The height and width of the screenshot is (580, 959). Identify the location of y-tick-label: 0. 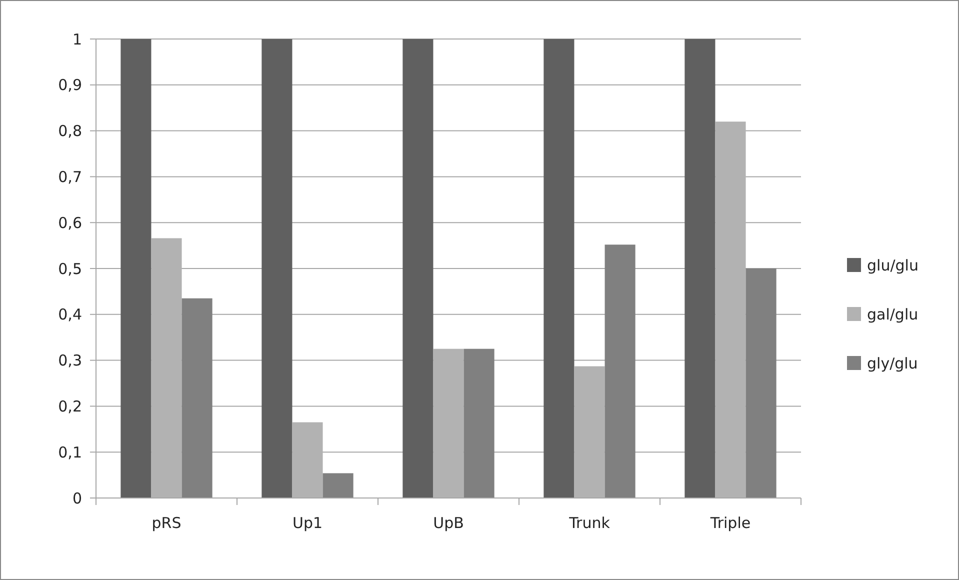
(77, 498).